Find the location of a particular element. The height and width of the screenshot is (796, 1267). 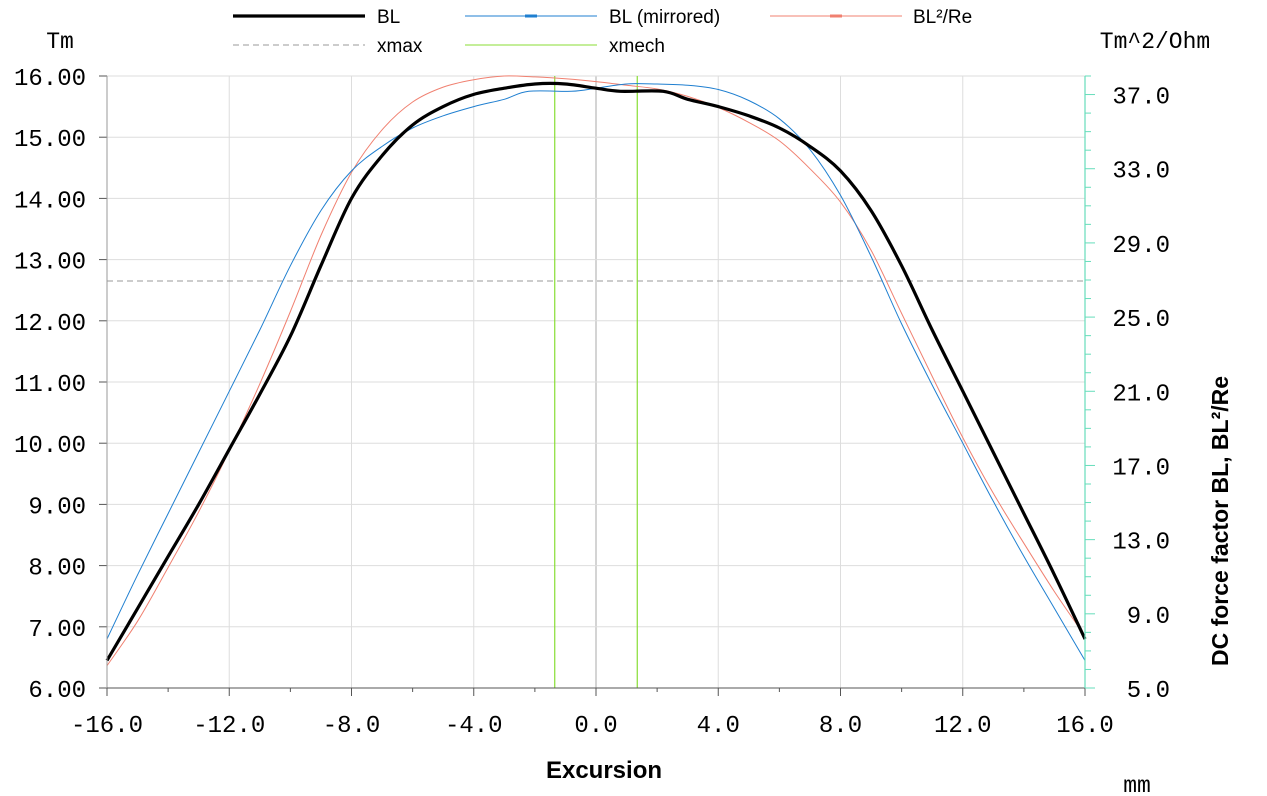

y2-tick-label: 33.0 is located at coordinates (1141, 172).